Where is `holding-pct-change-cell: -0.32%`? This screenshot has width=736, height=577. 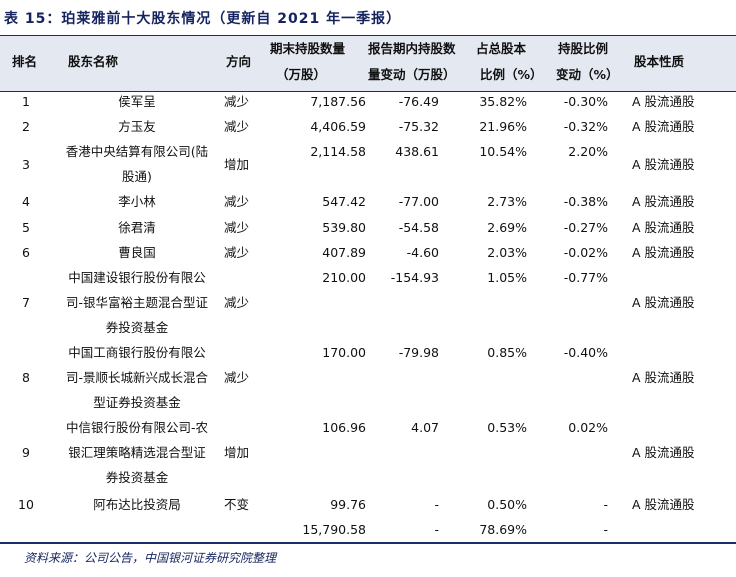
holding-pct-change-cell: -0.32% is located at coordinates (585, 126).